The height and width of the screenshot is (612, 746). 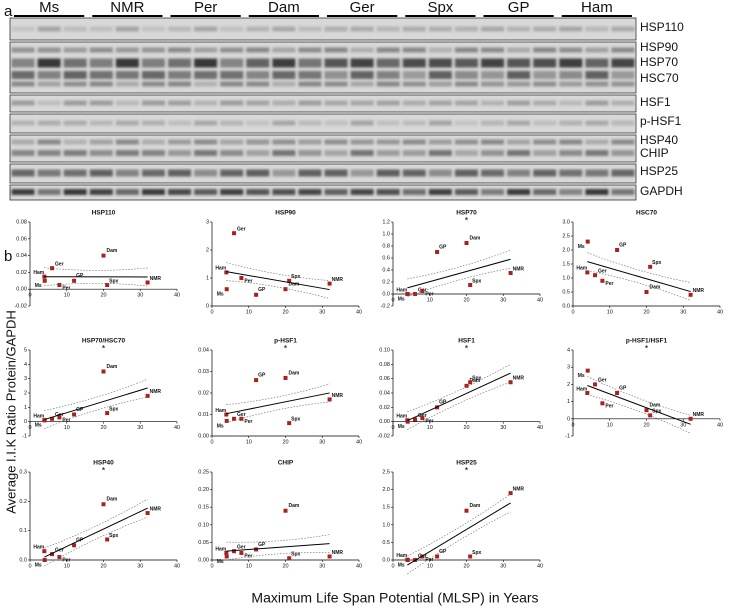 What do you see at coordinates (207, 278) in the screenshot?
I see `y-tick-label: 1` at bounding box center [207, 278].